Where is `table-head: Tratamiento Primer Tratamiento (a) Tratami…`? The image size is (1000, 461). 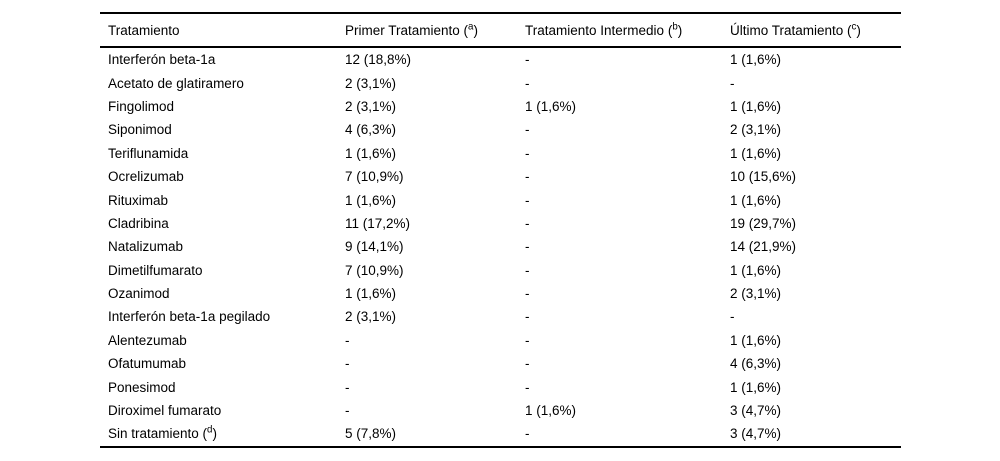
table-head: Tratamiento Primer Tratamiento (a) Tratami… is located at coordinates (500, 30).